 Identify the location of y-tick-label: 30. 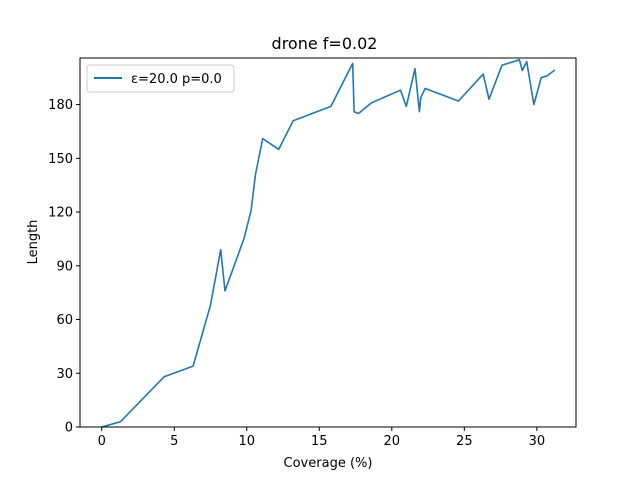
(64, 374).